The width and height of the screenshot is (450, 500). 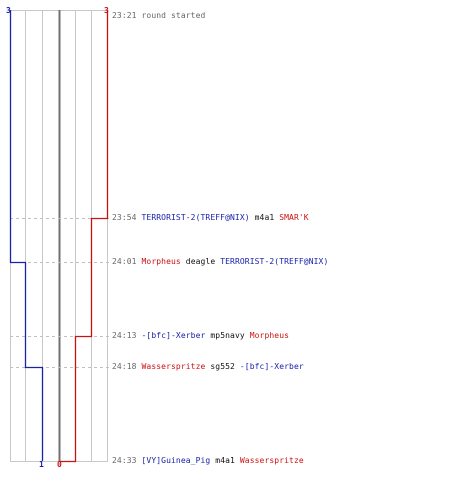 I want to click on blue-team-alive-line, so click(x=26, y=235).